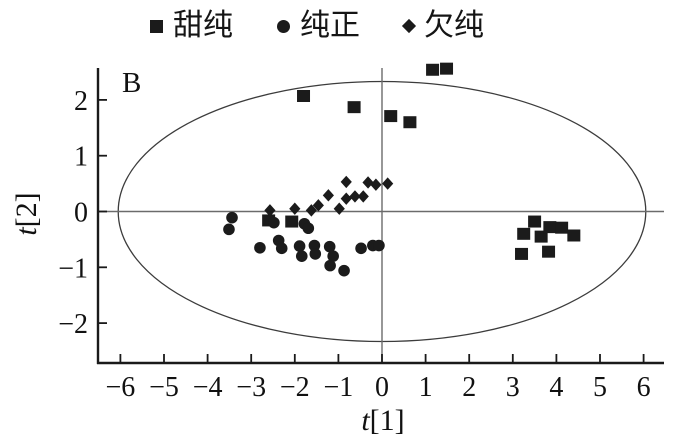 The width and height of the screenshot is (678, 440). What do you see at coordinates (81, 157) in the screenshot?
I see `y-tick-label: 1` at bounding box center [81, 157].